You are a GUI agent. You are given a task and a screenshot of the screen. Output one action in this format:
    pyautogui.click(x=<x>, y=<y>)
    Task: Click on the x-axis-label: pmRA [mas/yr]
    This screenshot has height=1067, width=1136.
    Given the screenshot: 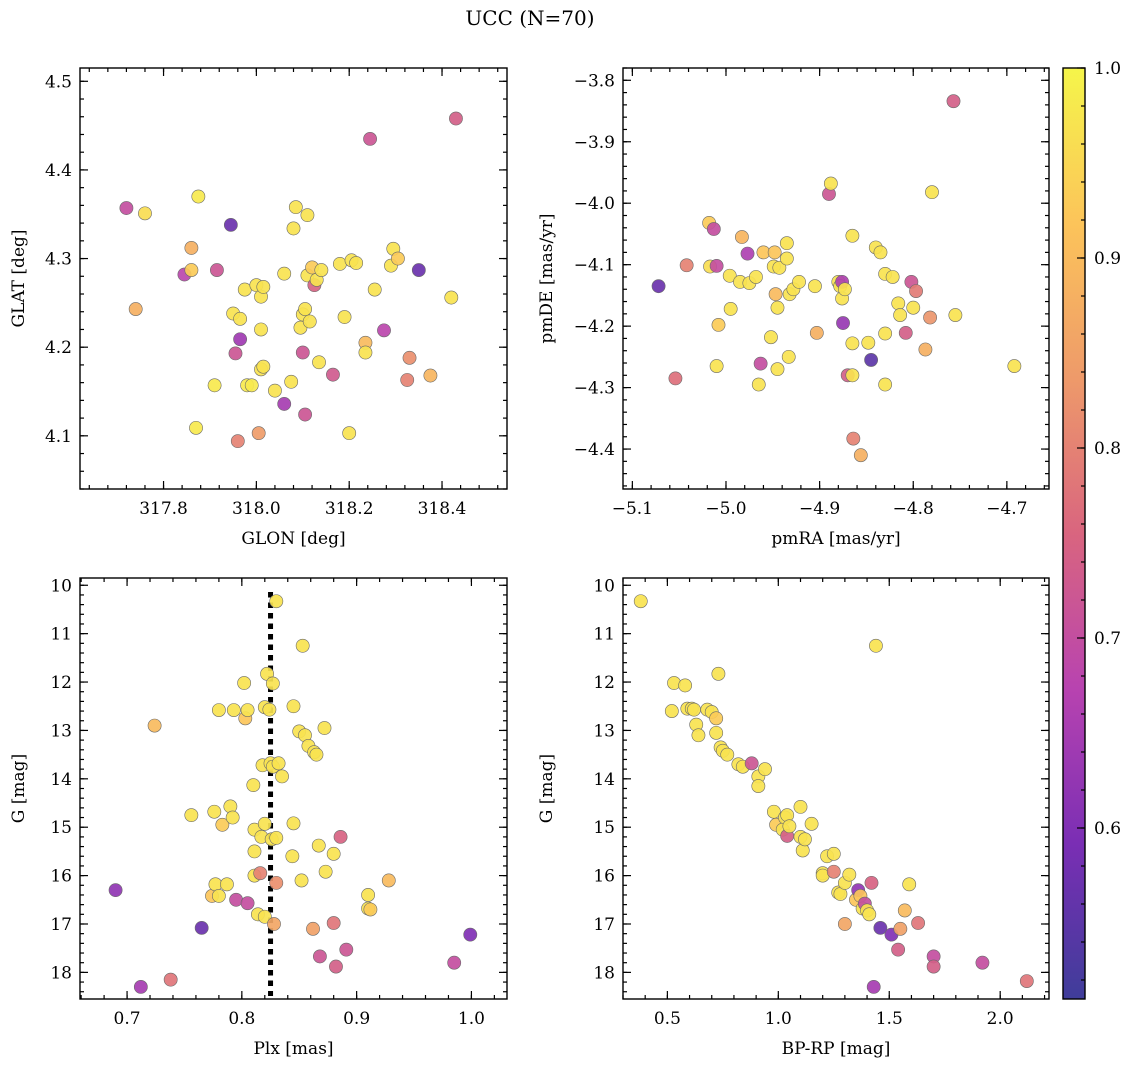 What is the action you would take?
    pyautogui.click(x=835, y=539)
    